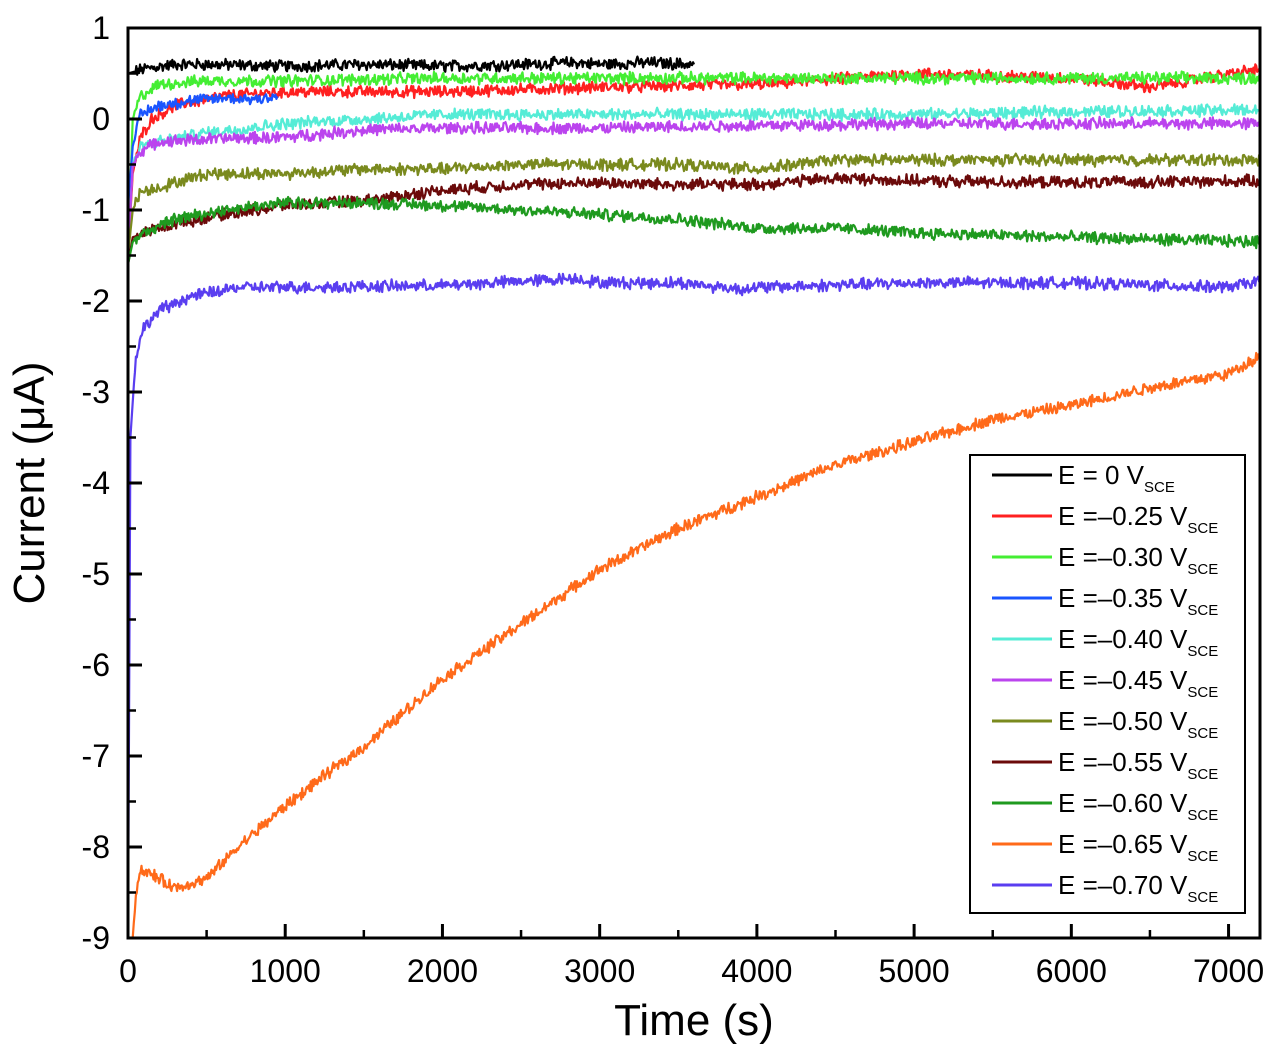  I want to click on y-tick-label: -1, so click(96, 210).